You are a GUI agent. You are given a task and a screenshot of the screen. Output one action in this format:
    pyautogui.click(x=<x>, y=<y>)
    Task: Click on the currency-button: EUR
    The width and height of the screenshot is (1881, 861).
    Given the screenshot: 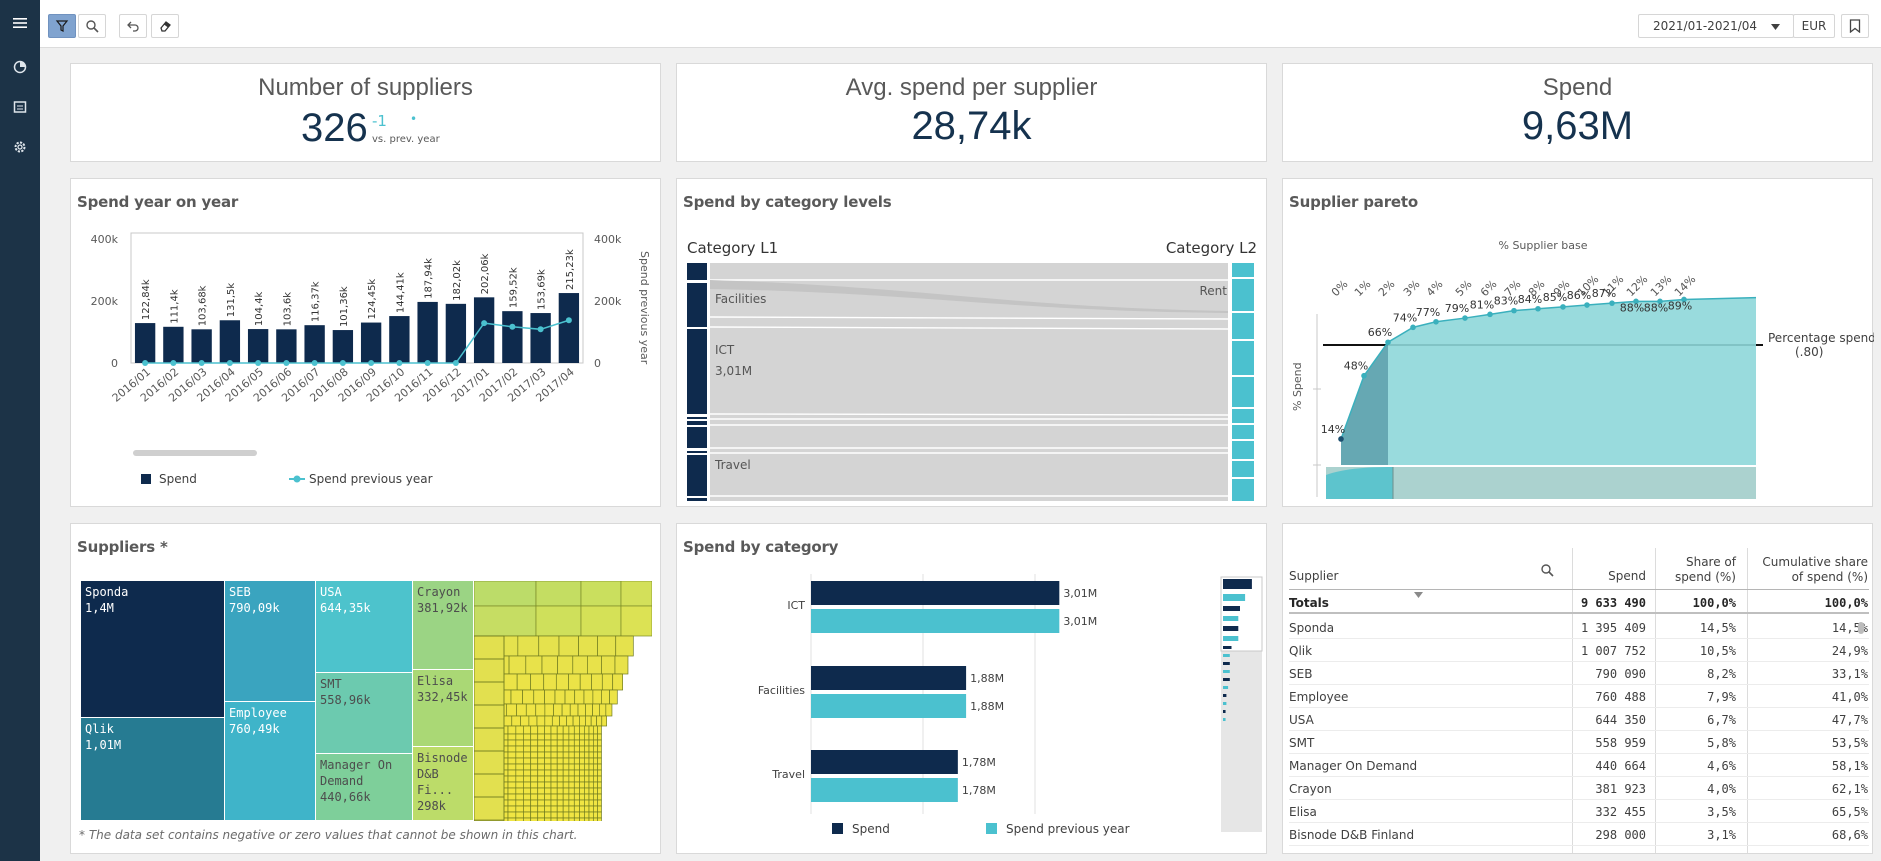 What is the action you would take?
    pyautogui.click(x=1814, y=26)
    